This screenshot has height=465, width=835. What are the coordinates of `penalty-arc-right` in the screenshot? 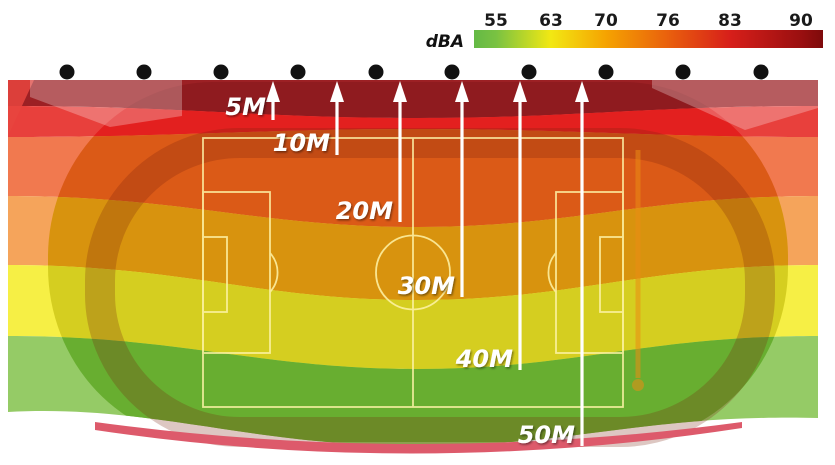 It's located at (552, 272).